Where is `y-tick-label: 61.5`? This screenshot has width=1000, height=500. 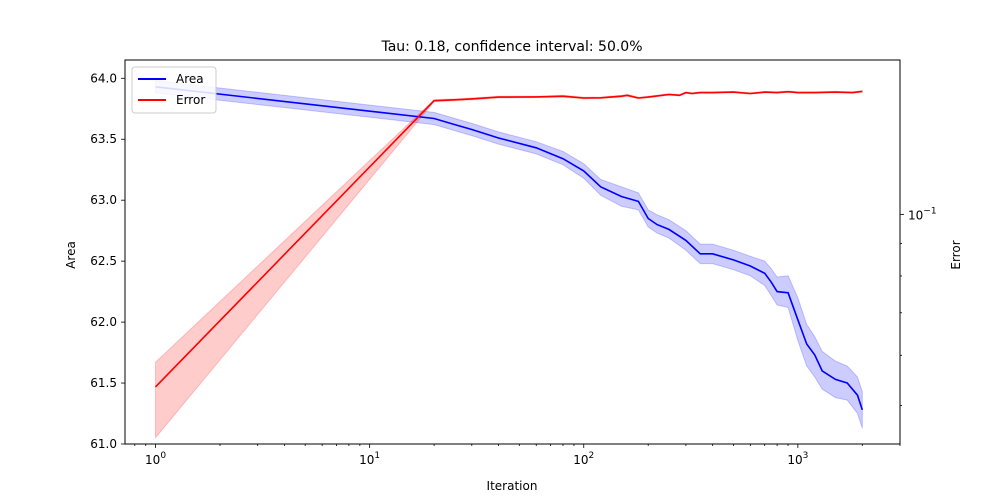
y-tick-label: 61.5 is located at coordinates (103, 383).